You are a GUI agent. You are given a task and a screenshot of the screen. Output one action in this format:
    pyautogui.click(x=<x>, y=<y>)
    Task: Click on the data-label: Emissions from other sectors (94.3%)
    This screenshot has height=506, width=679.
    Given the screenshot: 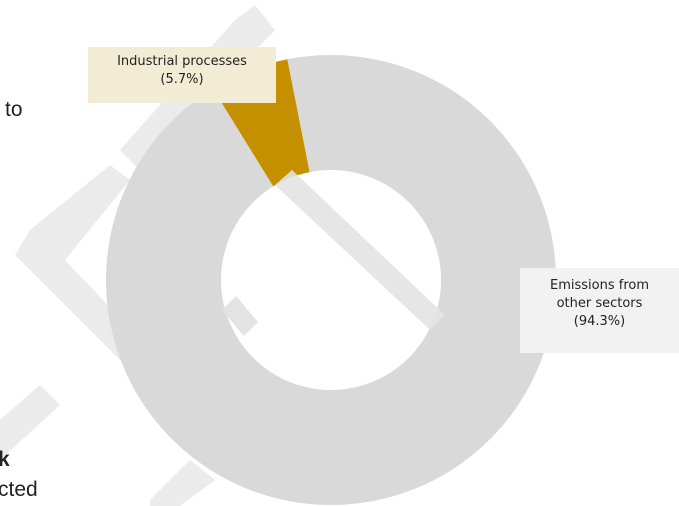 What is the action you would take?
    pyautogui.click(x=599, y=310)
    